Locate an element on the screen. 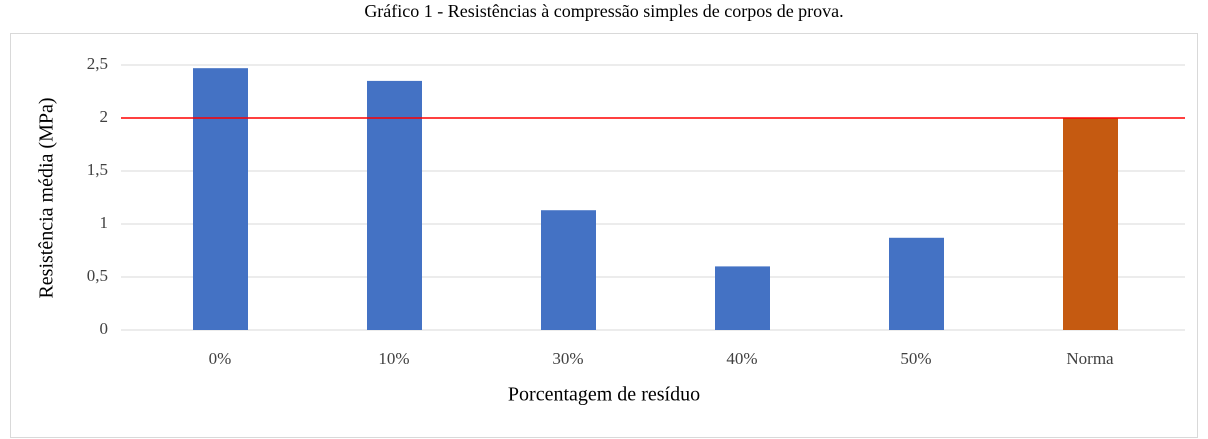 The width and height of the screenshot is (1208, 439). x-tick-label: Norma is located at coordinates (1090, 358).